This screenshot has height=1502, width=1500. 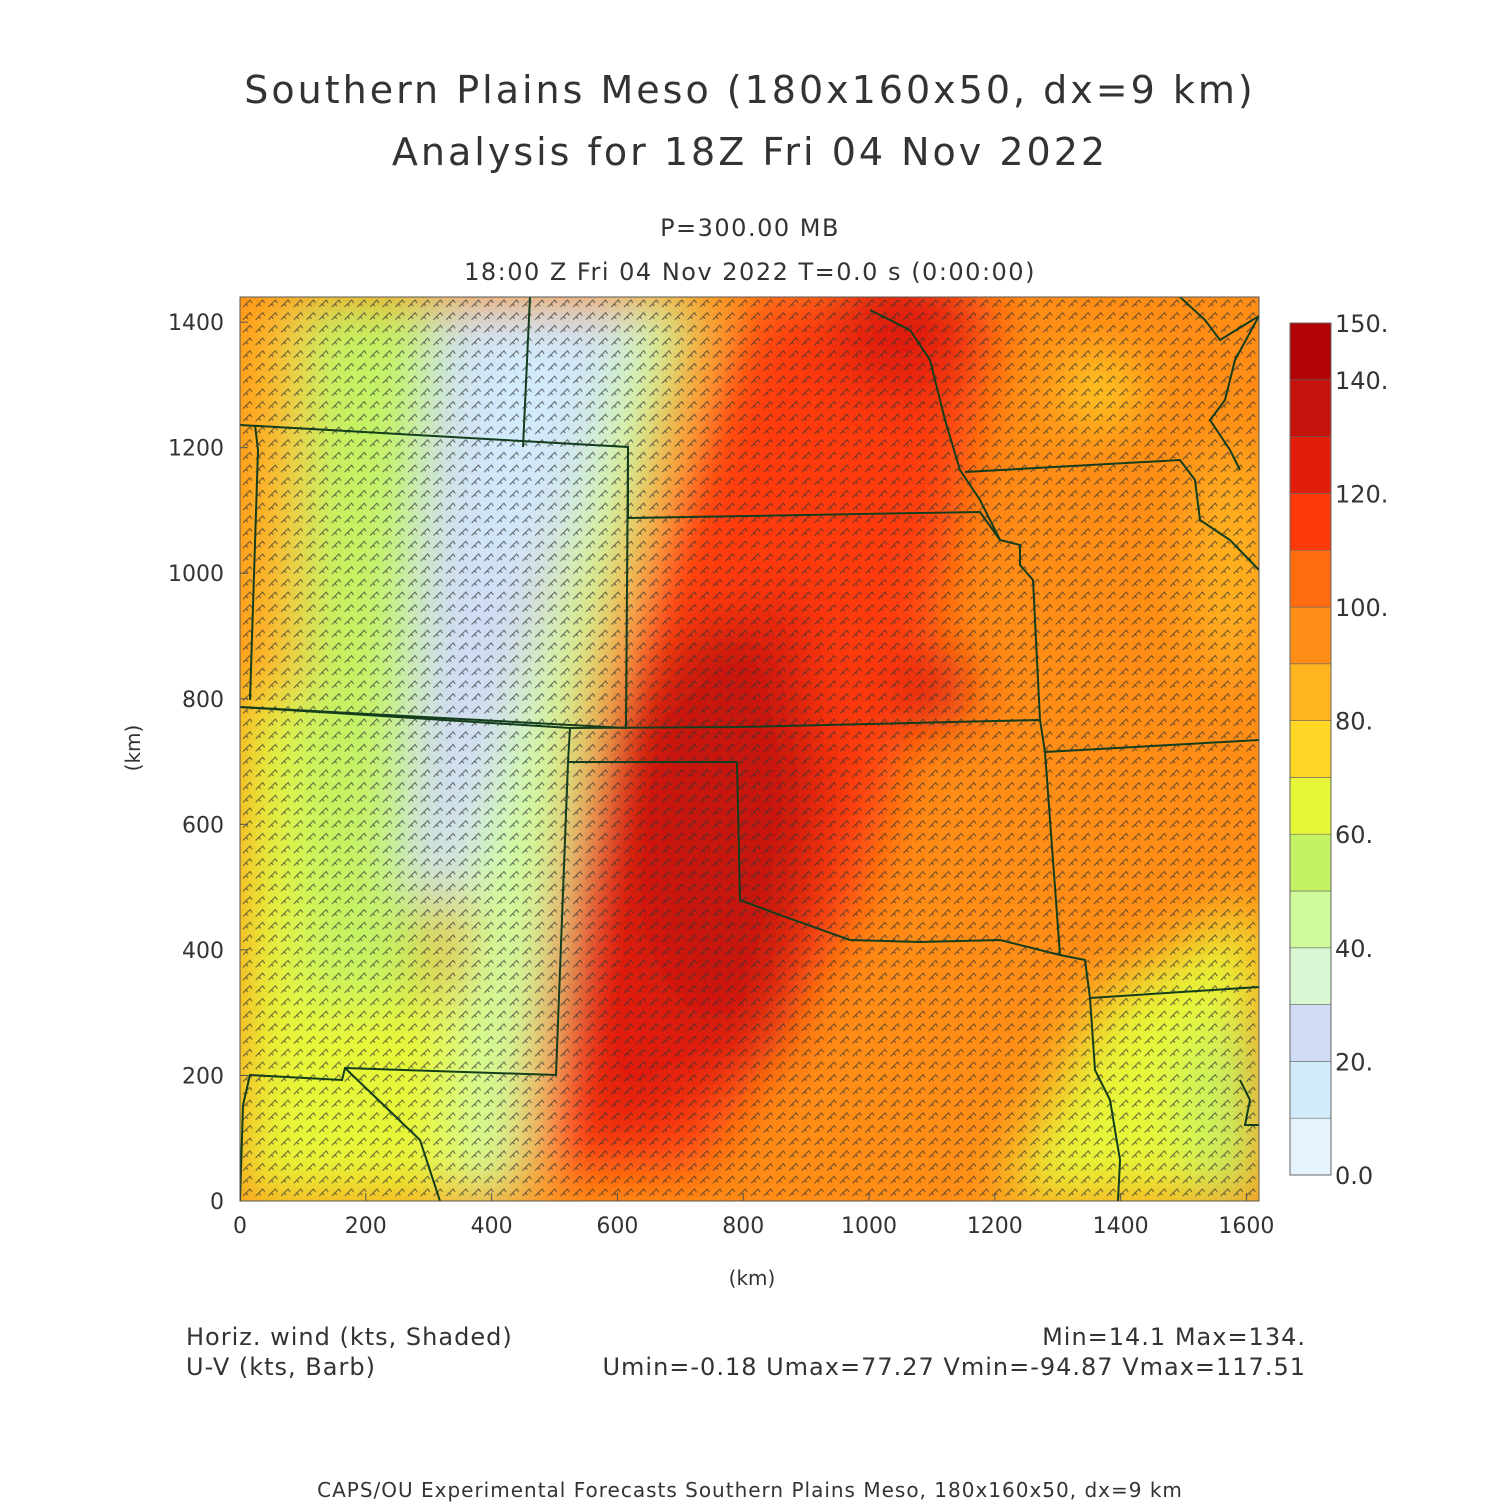 I want to click on colorbar-frame, so click(x=1310, y=749).